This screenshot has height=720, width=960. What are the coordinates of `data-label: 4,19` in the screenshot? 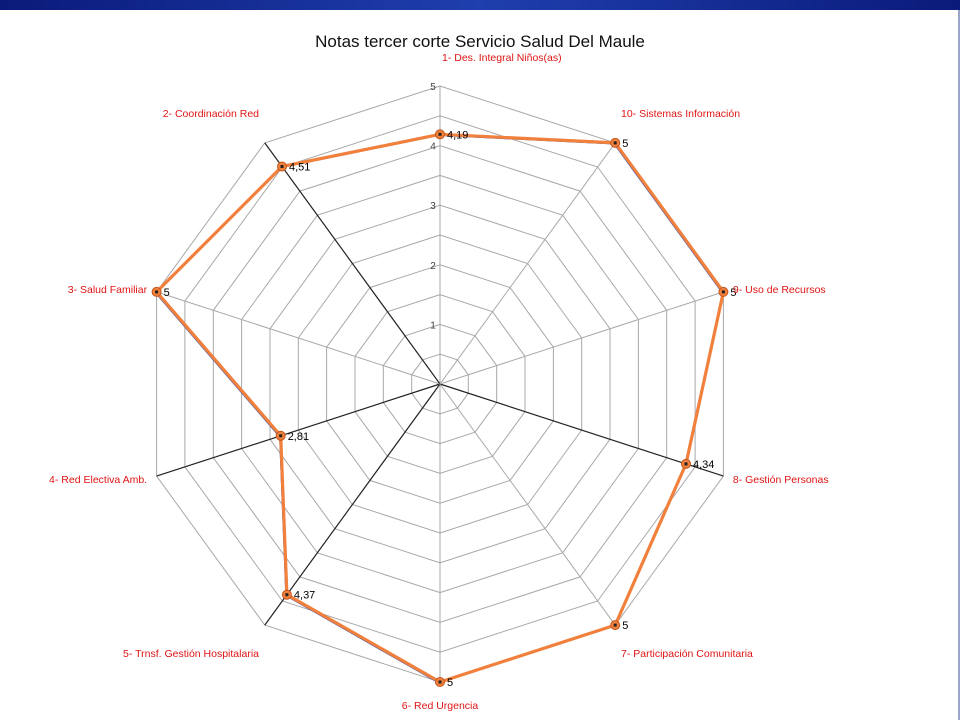 It's located at (457, 135).